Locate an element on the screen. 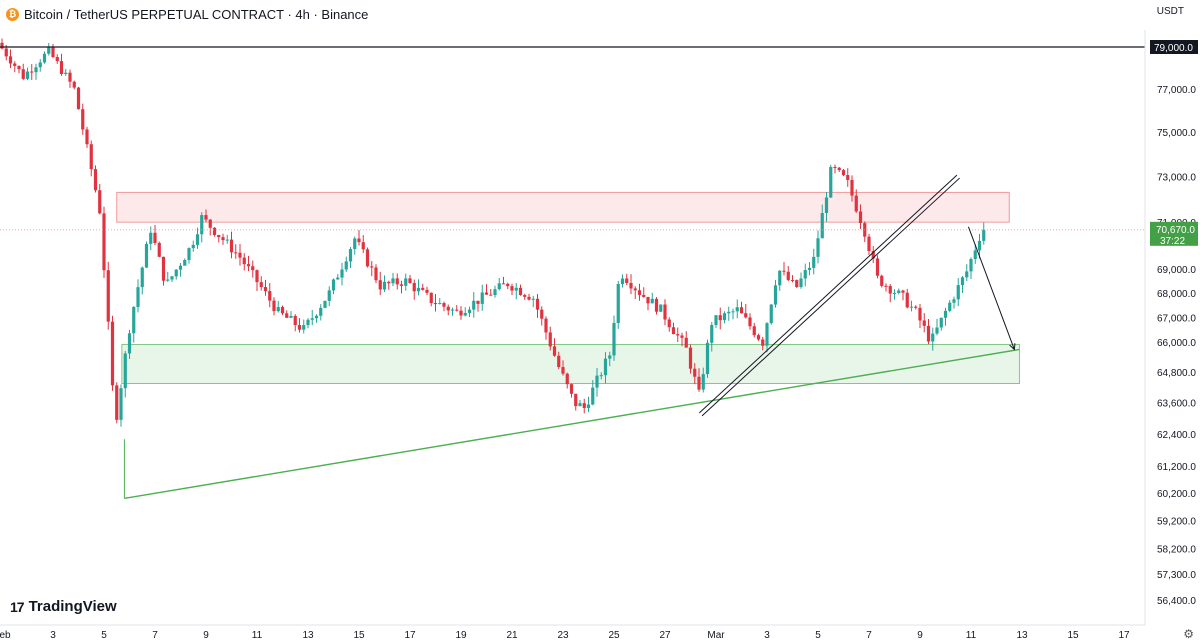 This screenshot has width=1200, height=643. time-tick-label: Mar is located at coordinates (716, 635).